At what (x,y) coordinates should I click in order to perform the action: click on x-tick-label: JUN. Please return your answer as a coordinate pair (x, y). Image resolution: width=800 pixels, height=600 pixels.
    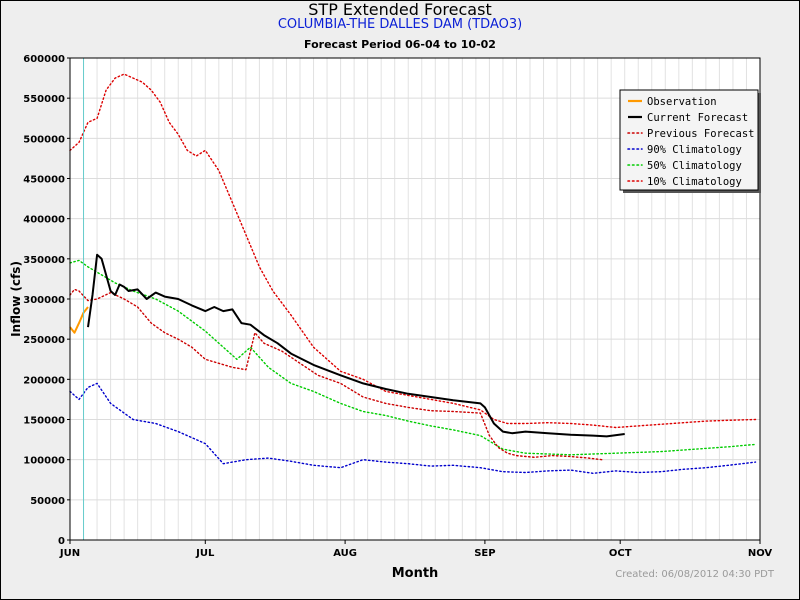
    Looking at the image, I should click on (69, 553).